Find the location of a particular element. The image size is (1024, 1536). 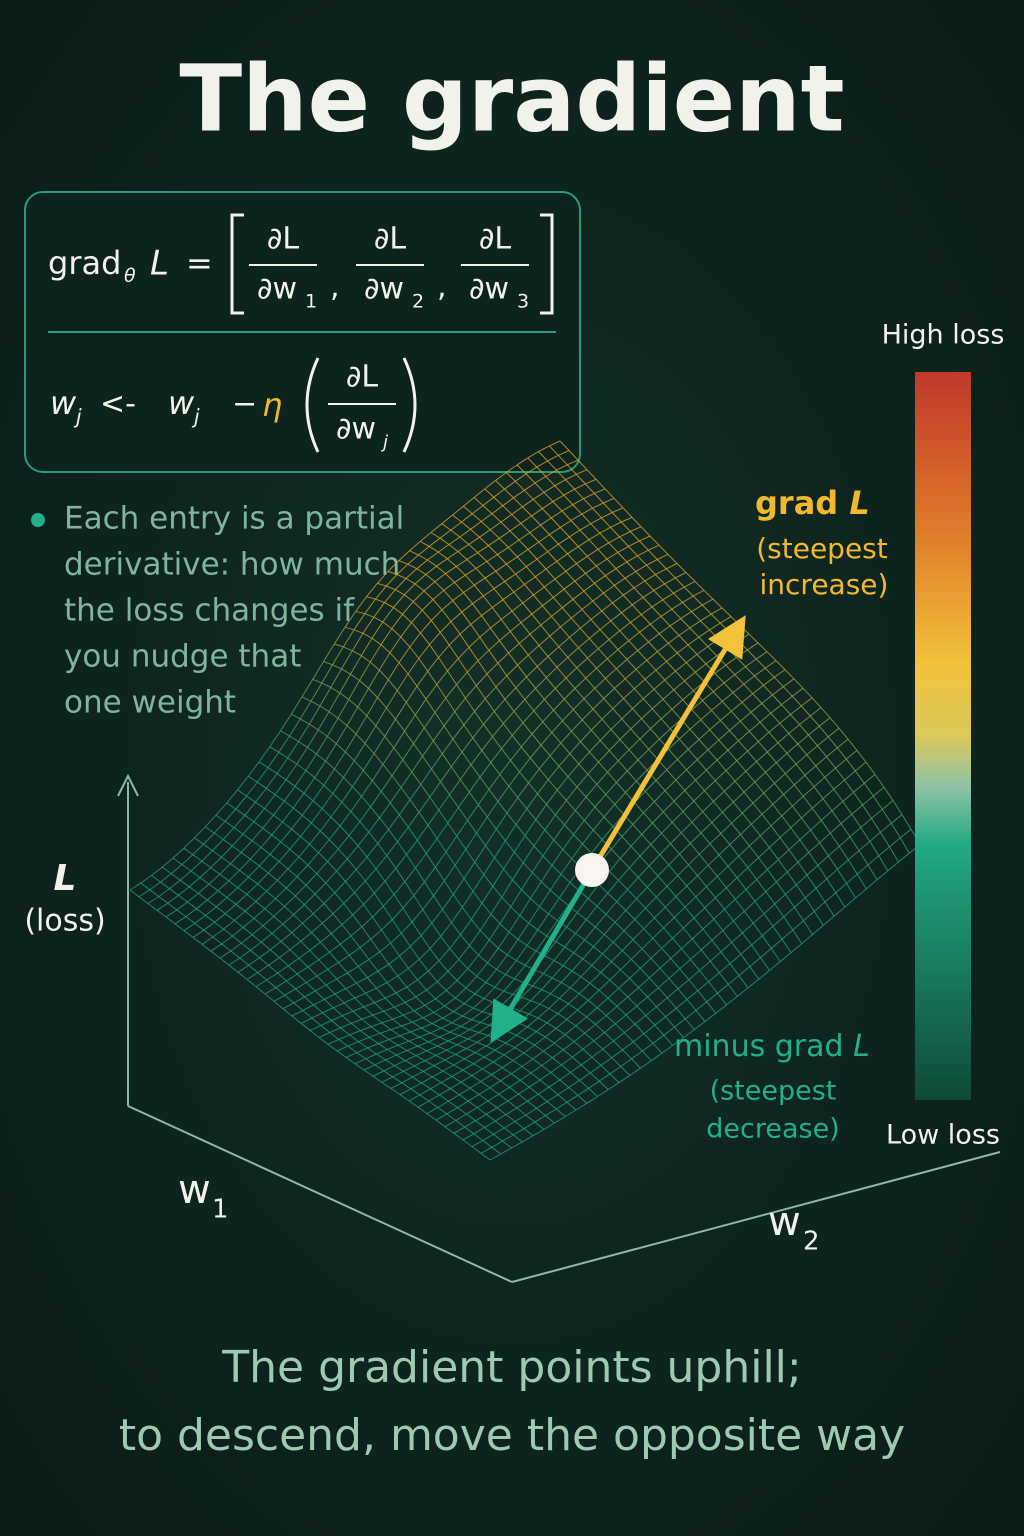

current-point is located at coordinates (592, 870).